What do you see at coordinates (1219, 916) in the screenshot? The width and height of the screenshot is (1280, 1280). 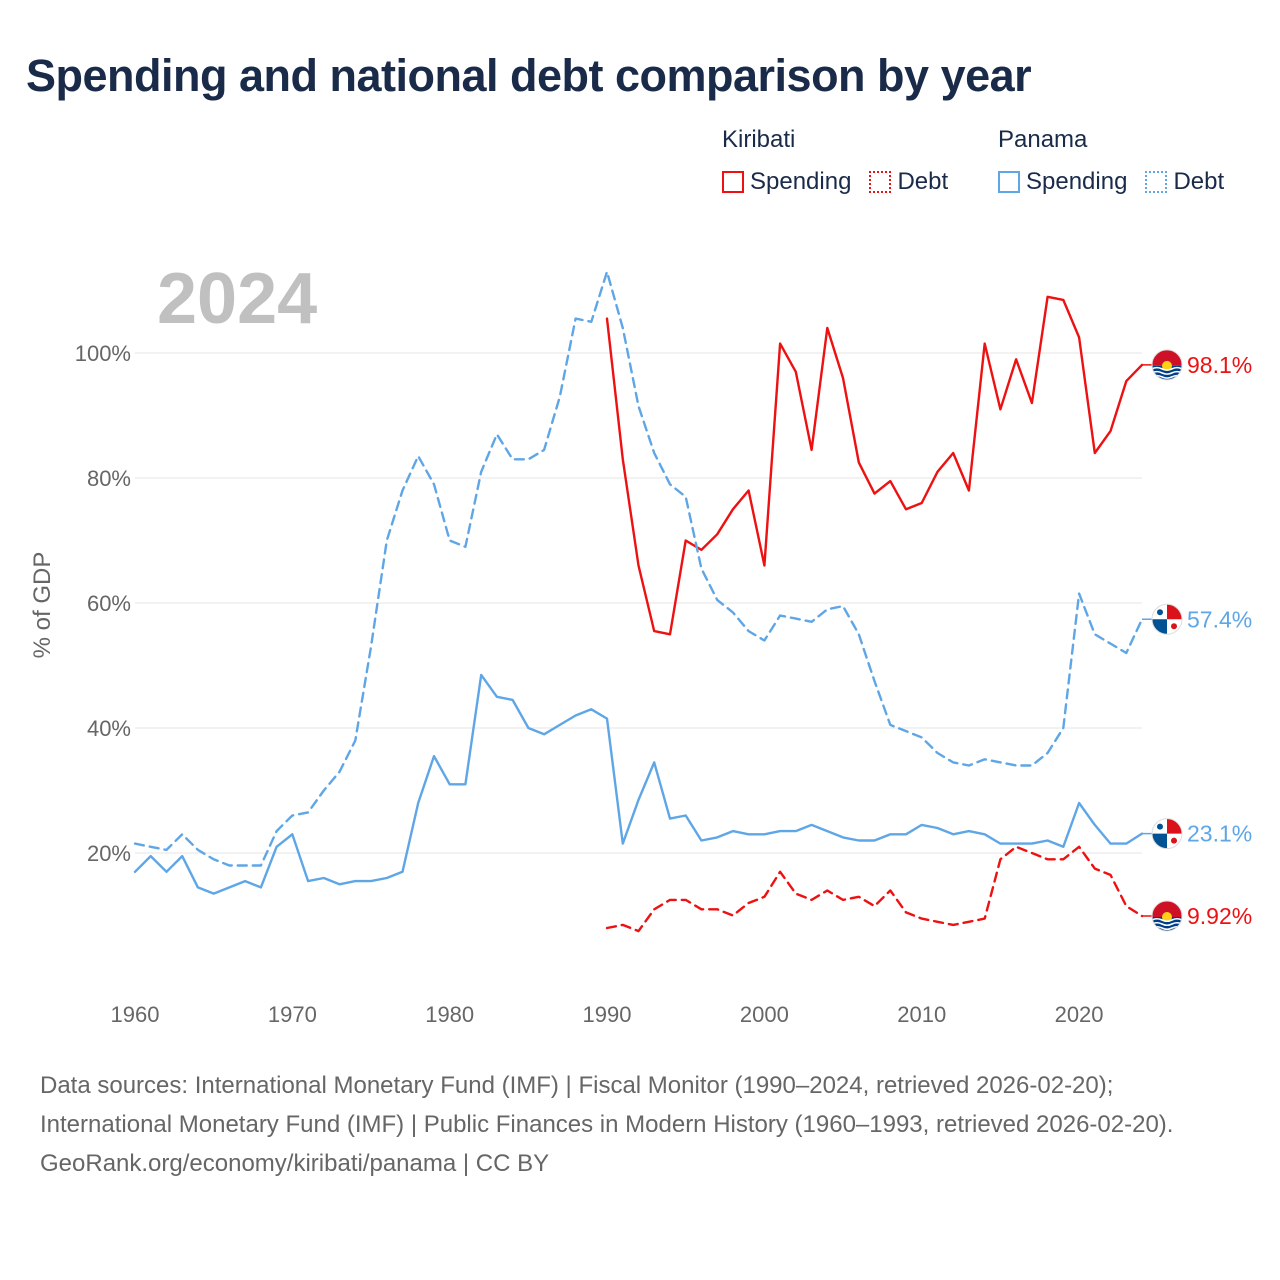 I see `end-value-label: 9.92%` at bounding box center [1219, 916].